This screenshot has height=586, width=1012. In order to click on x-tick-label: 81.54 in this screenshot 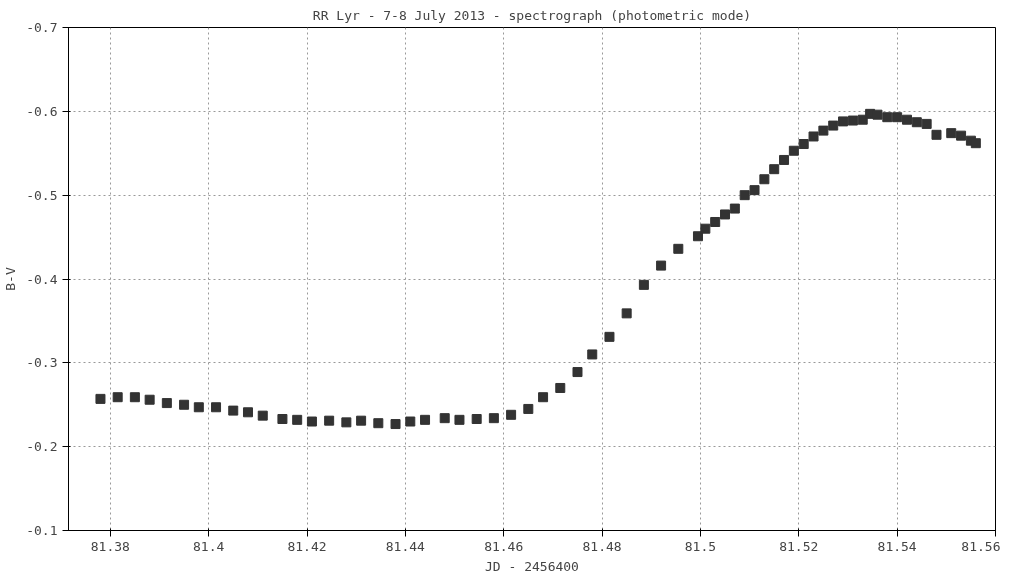, I will do `click(897, 546)`.